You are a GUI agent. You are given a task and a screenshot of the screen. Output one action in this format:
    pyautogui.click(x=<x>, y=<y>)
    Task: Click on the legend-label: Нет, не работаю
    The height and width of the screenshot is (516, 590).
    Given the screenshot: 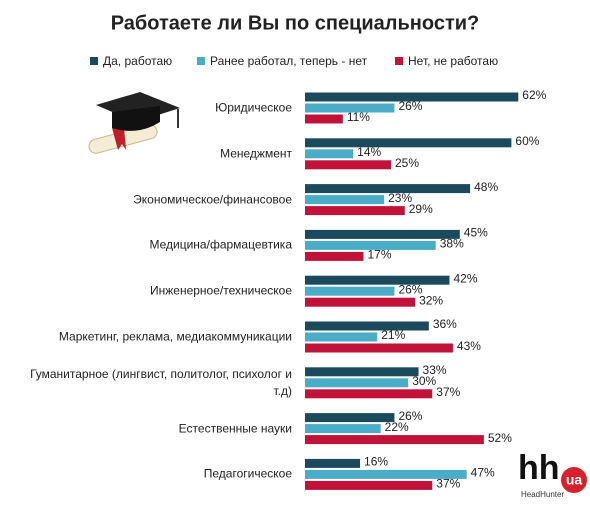 What is the action you would take?
    pyautogui.click(x=453, y=61)
    